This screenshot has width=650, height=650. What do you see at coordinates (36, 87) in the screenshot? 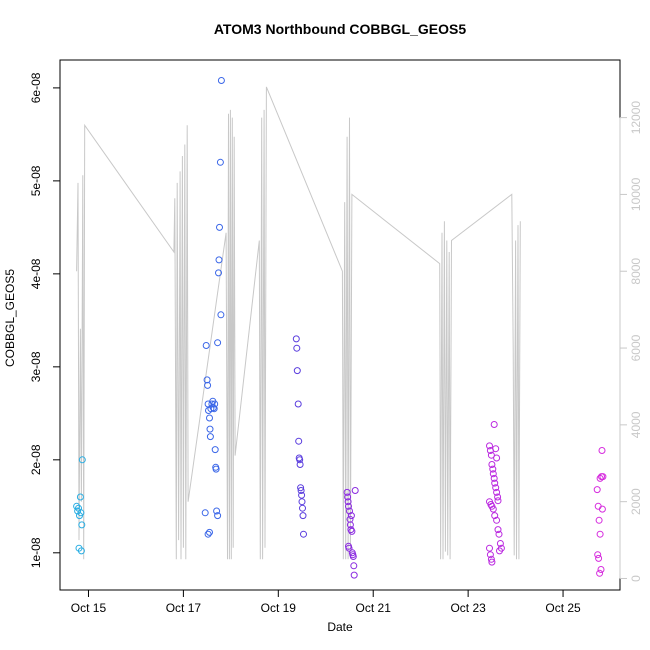
I see `y-tick-label: 6e-08` at bounding box center [36, 87].